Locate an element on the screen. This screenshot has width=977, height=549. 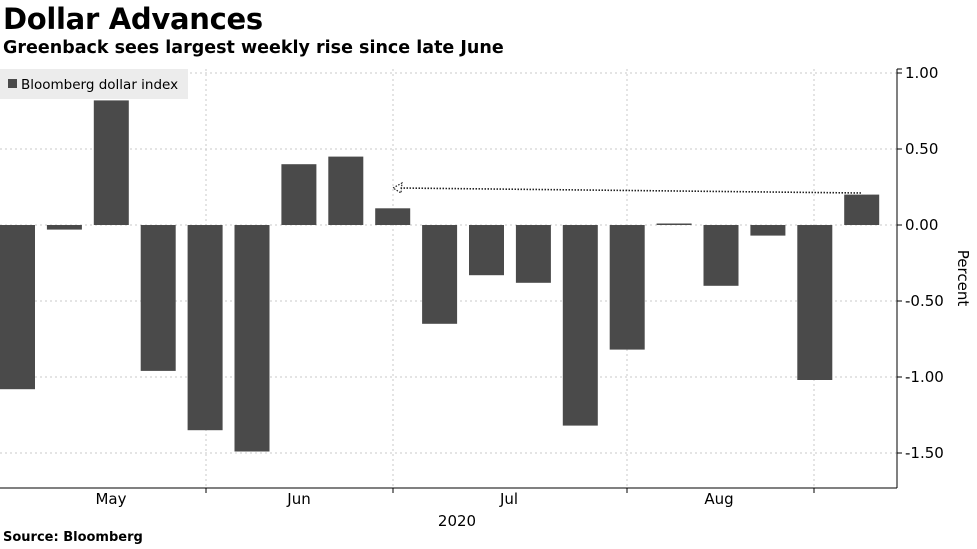
y-tick-label: -1.00 is located at coordinates (924, 377).